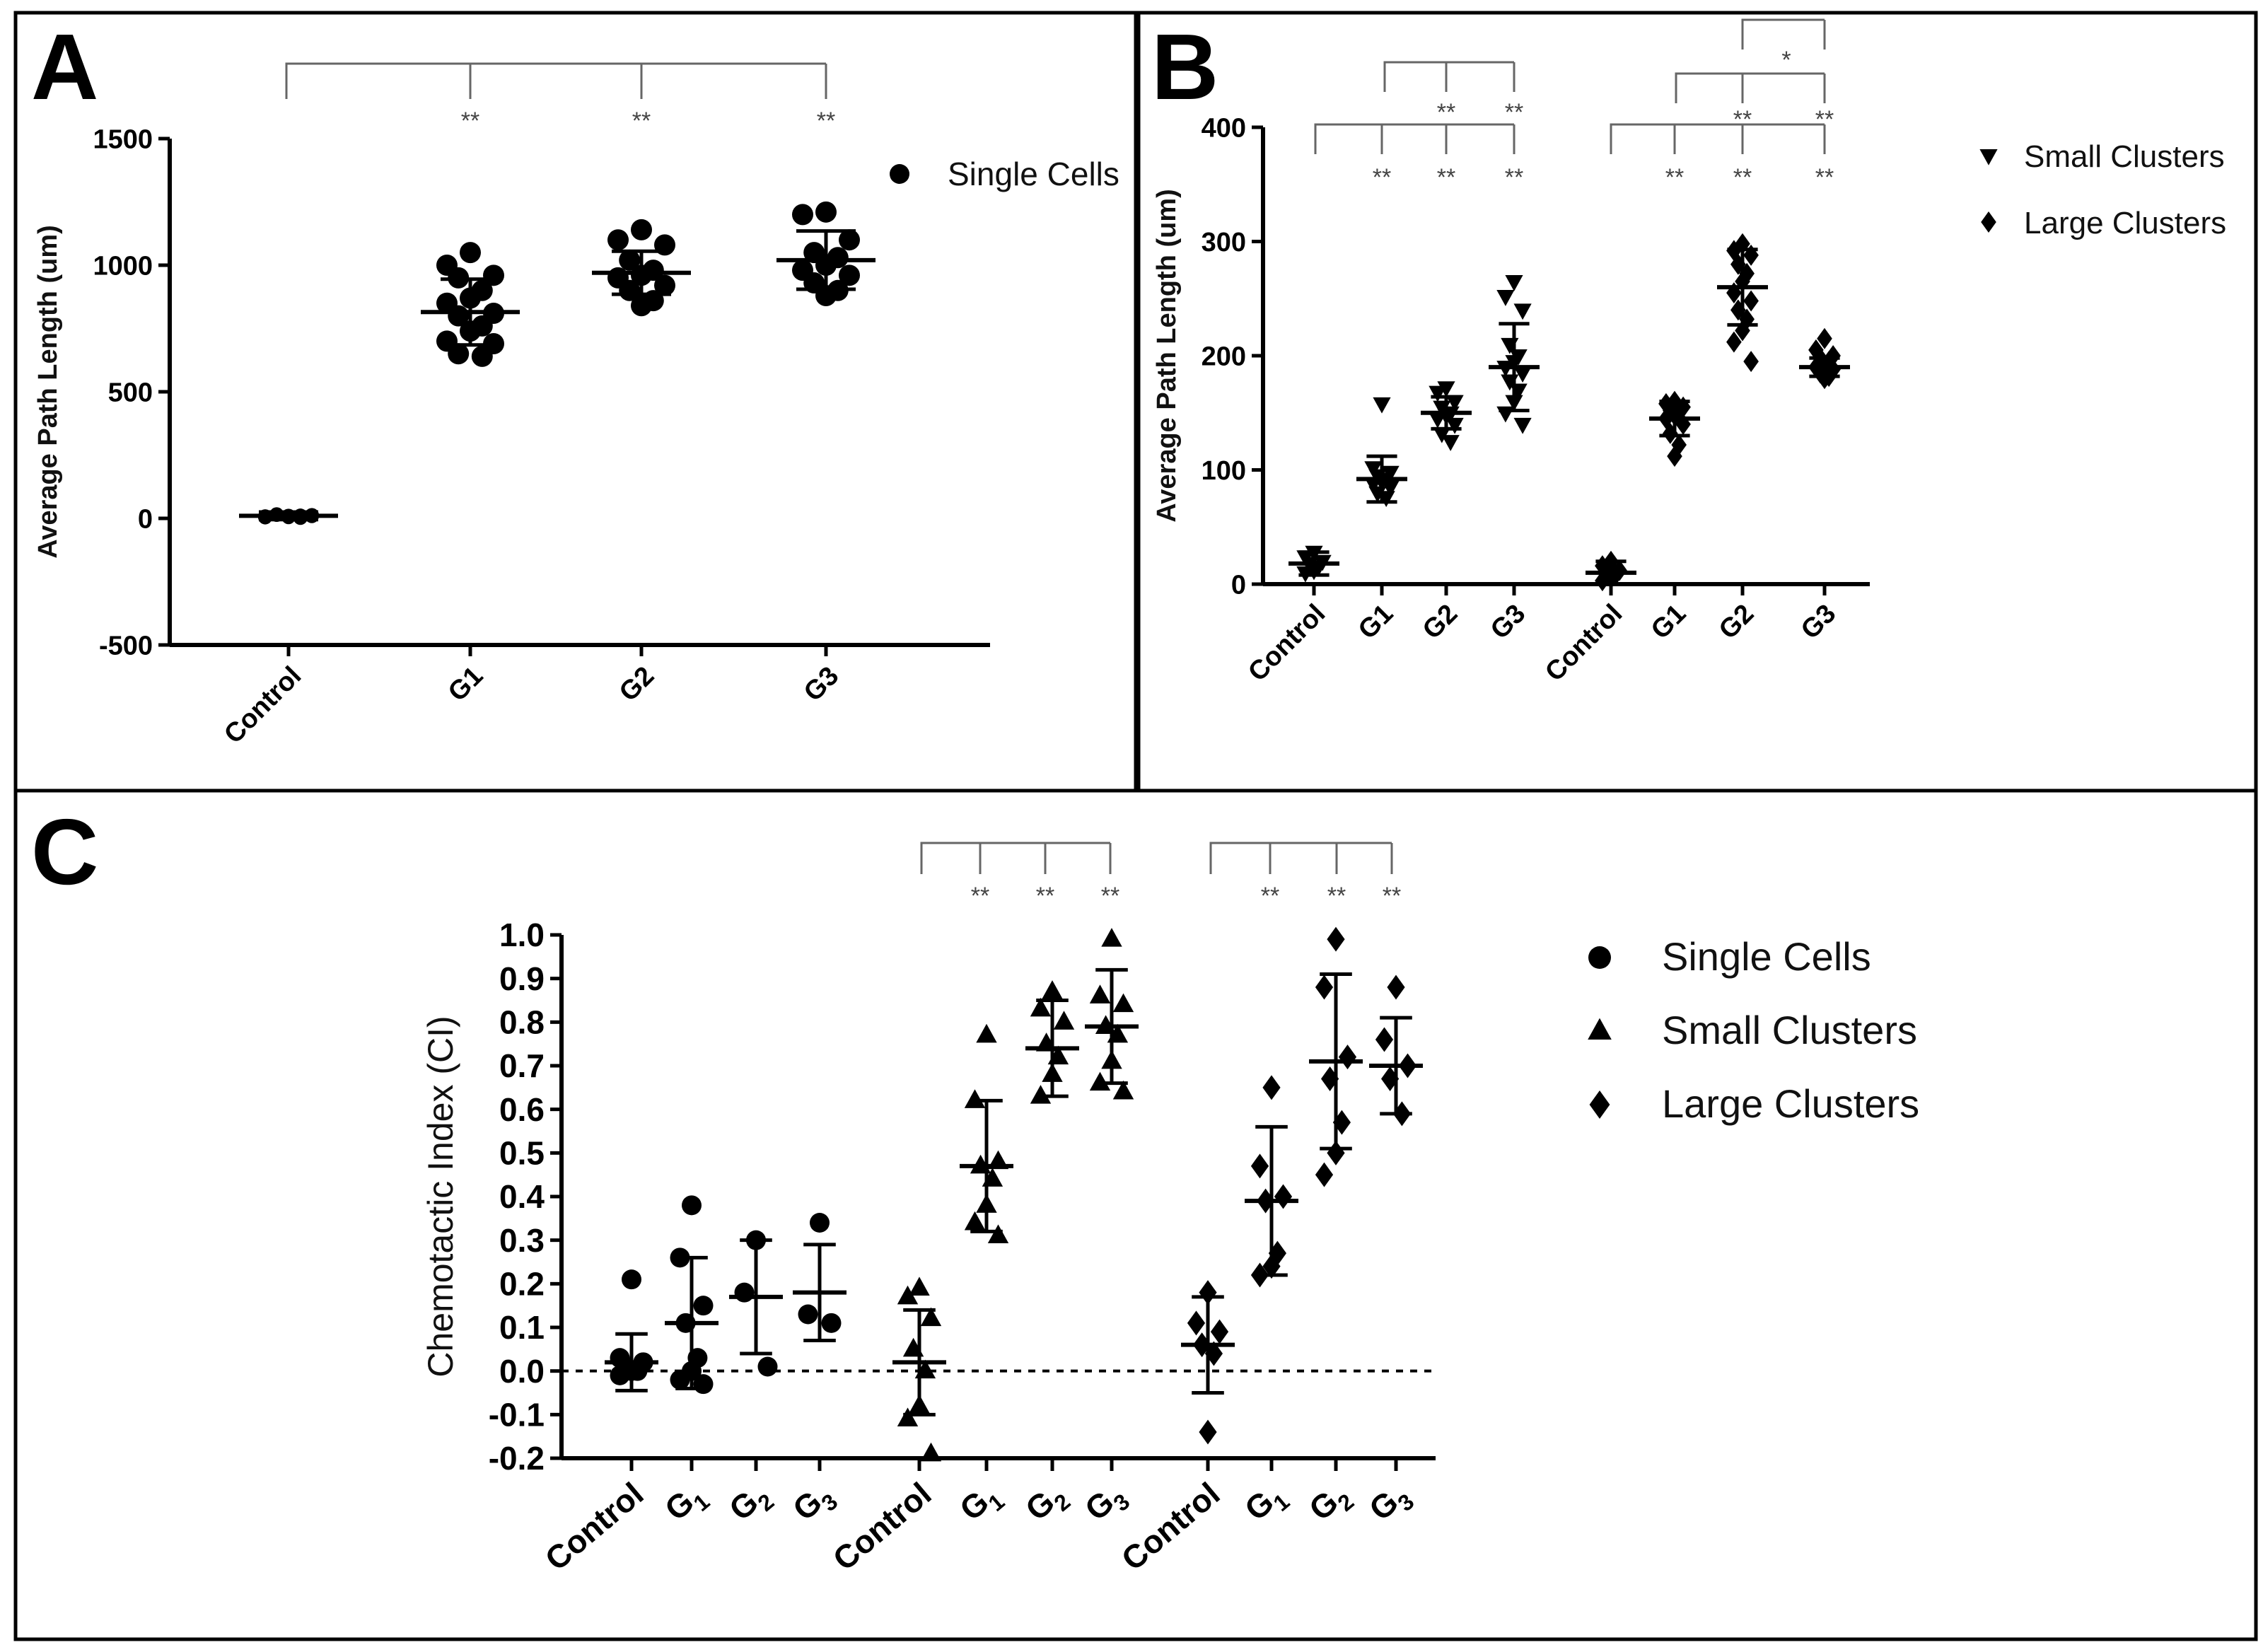 The height and width of the screenshot is (1652, 2263). What do you see at coordinates (64, 852) in the screenshot?
I see `panel-c-letter: C` at bounding box center [64, 852].